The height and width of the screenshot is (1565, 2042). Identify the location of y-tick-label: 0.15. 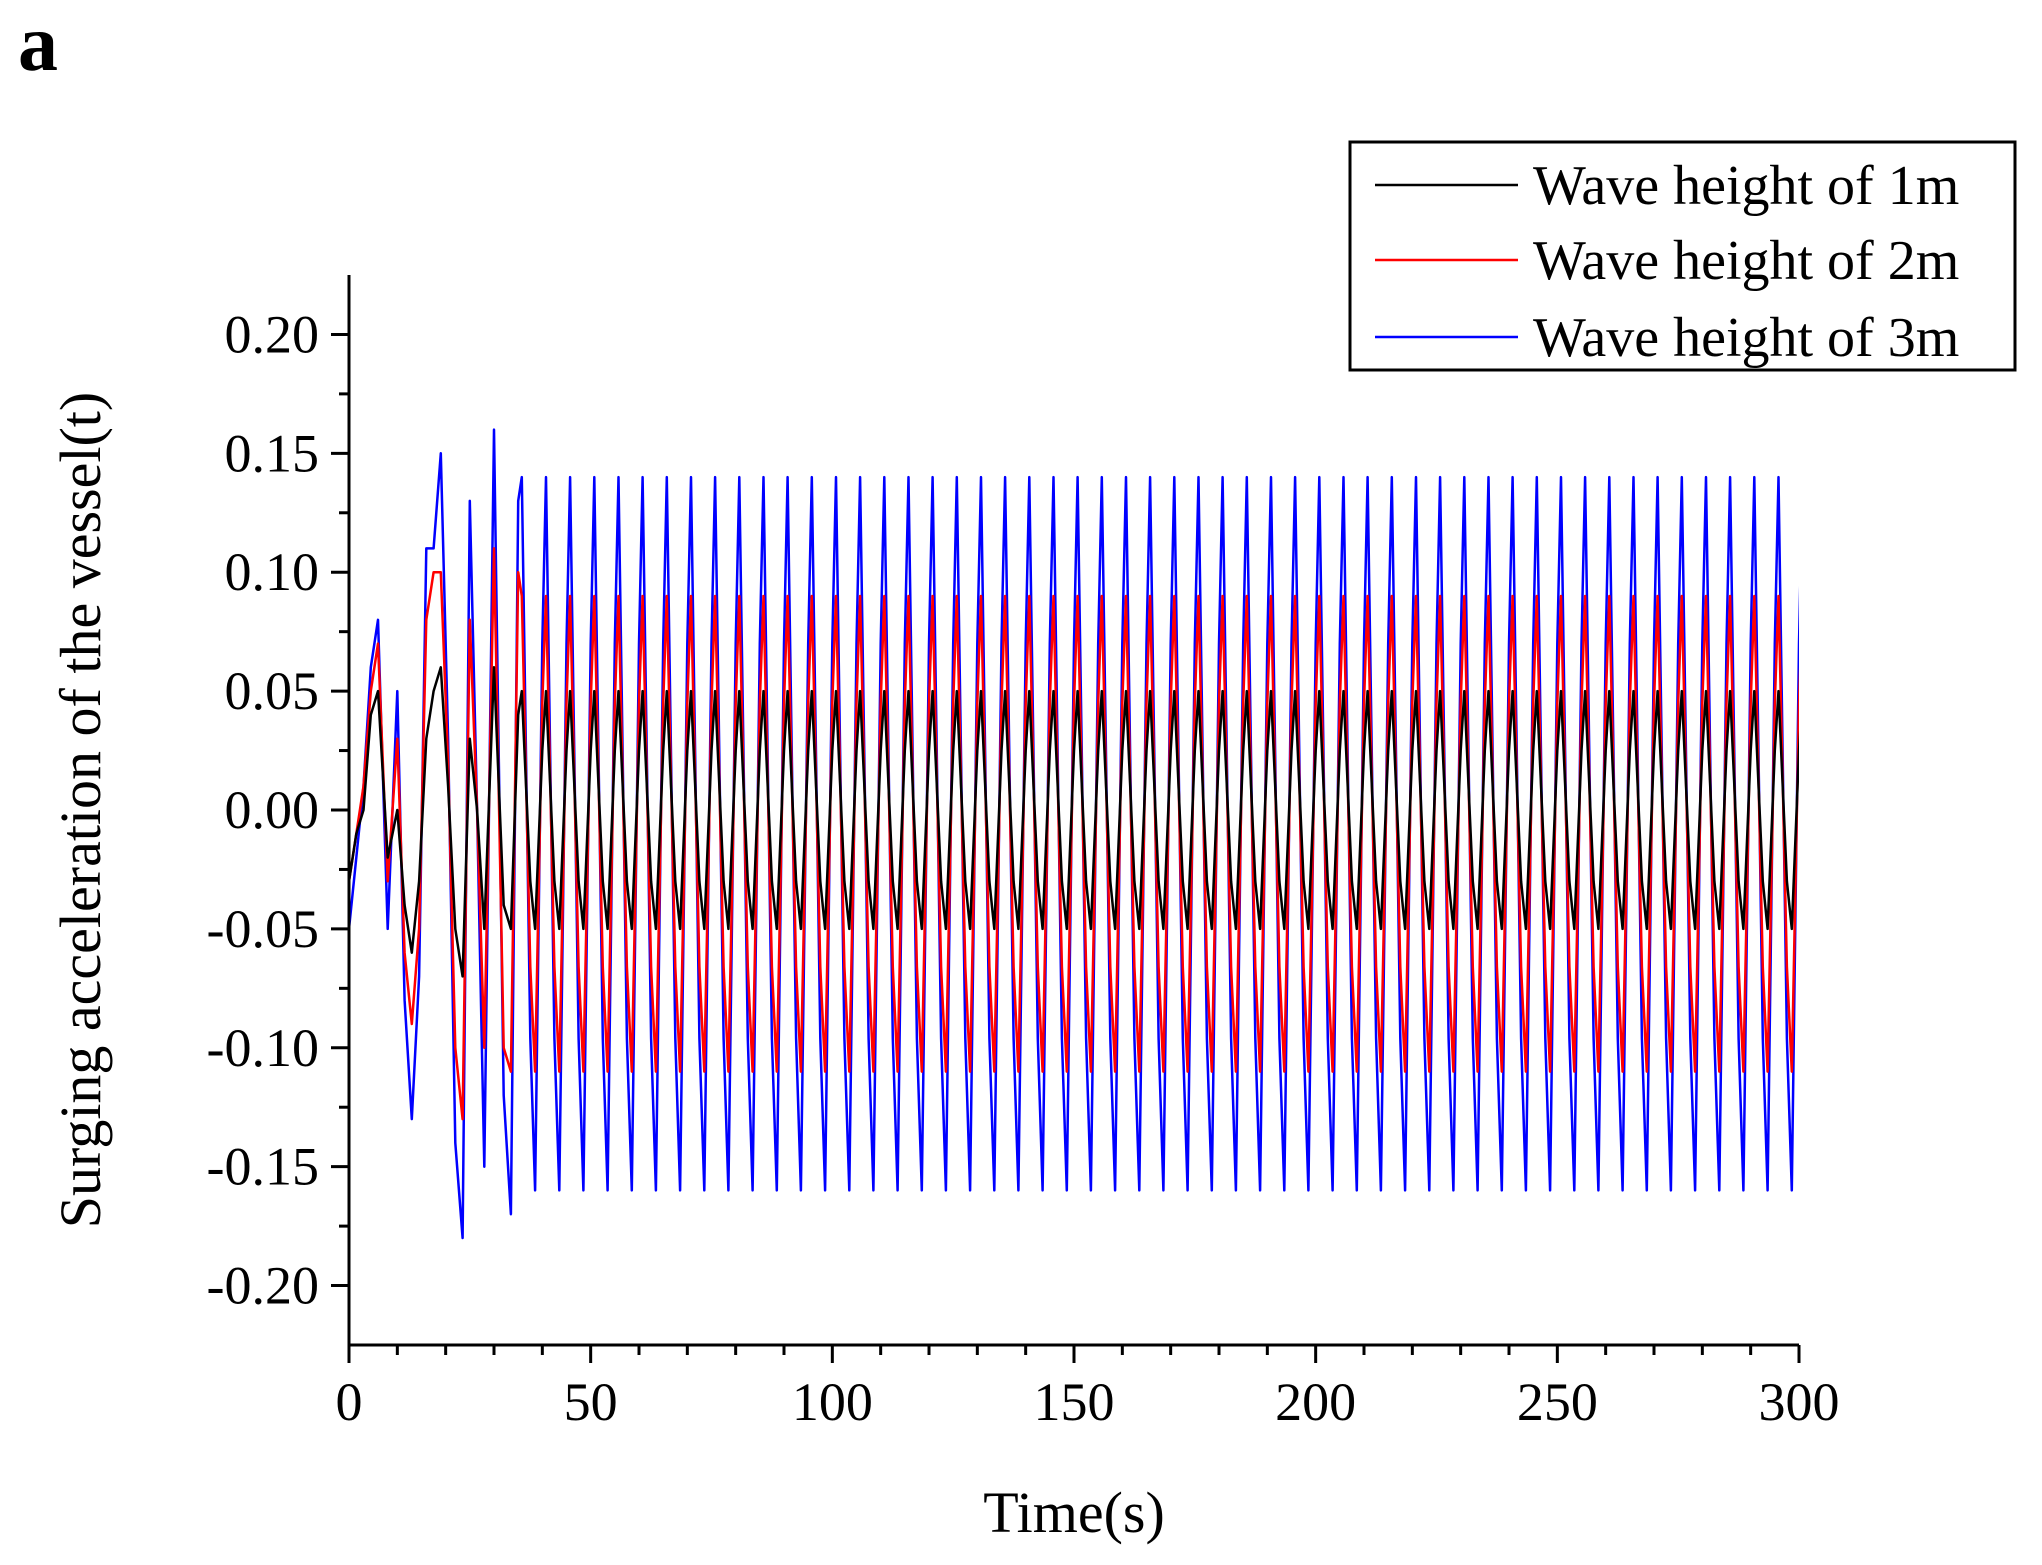
(272, 453).